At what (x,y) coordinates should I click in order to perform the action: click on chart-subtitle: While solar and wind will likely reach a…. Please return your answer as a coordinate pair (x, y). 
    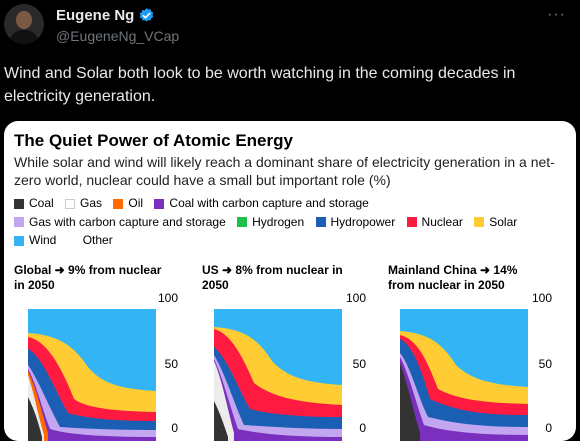
    Looking at the image, I should click on (284, 171).